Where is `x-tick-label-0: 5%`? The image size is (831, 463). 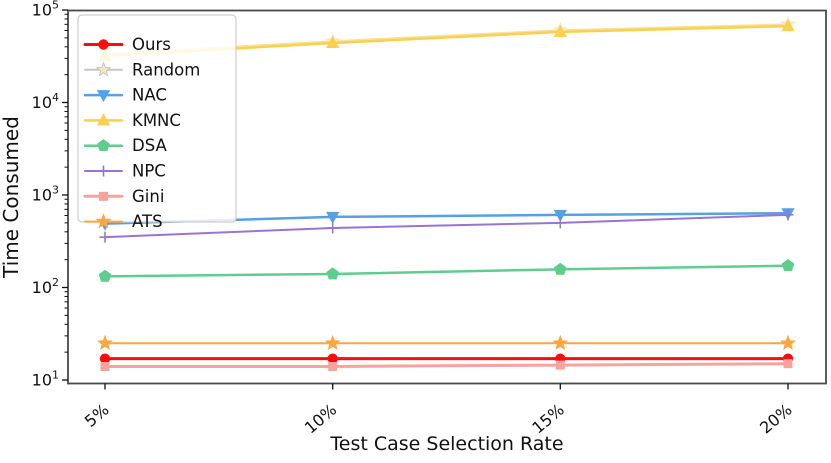 x-tick-label-0: 5% is located at coordinates (97, 415).